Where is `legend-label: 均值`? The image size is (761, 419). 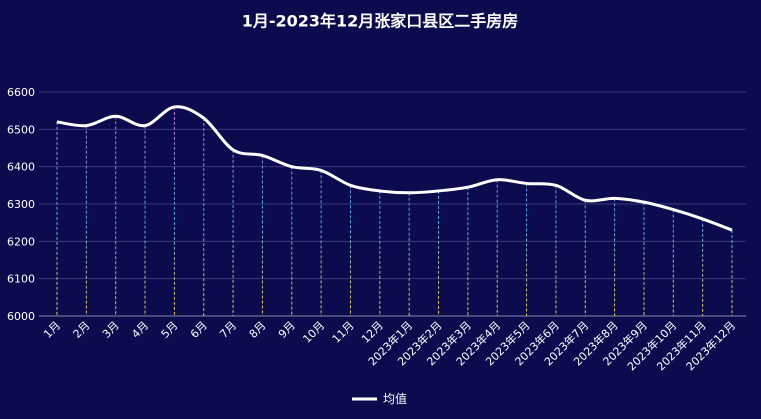 legend-label: 均值 is located at coordinates (395, 398).